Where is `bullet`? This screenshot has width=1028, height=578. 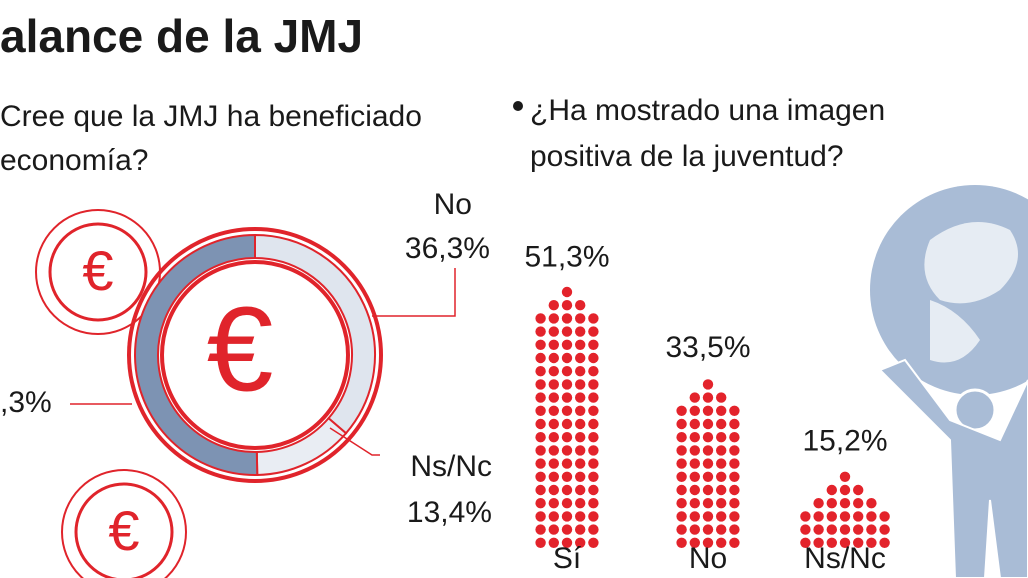
bullet is located at coordinates (518, 106).